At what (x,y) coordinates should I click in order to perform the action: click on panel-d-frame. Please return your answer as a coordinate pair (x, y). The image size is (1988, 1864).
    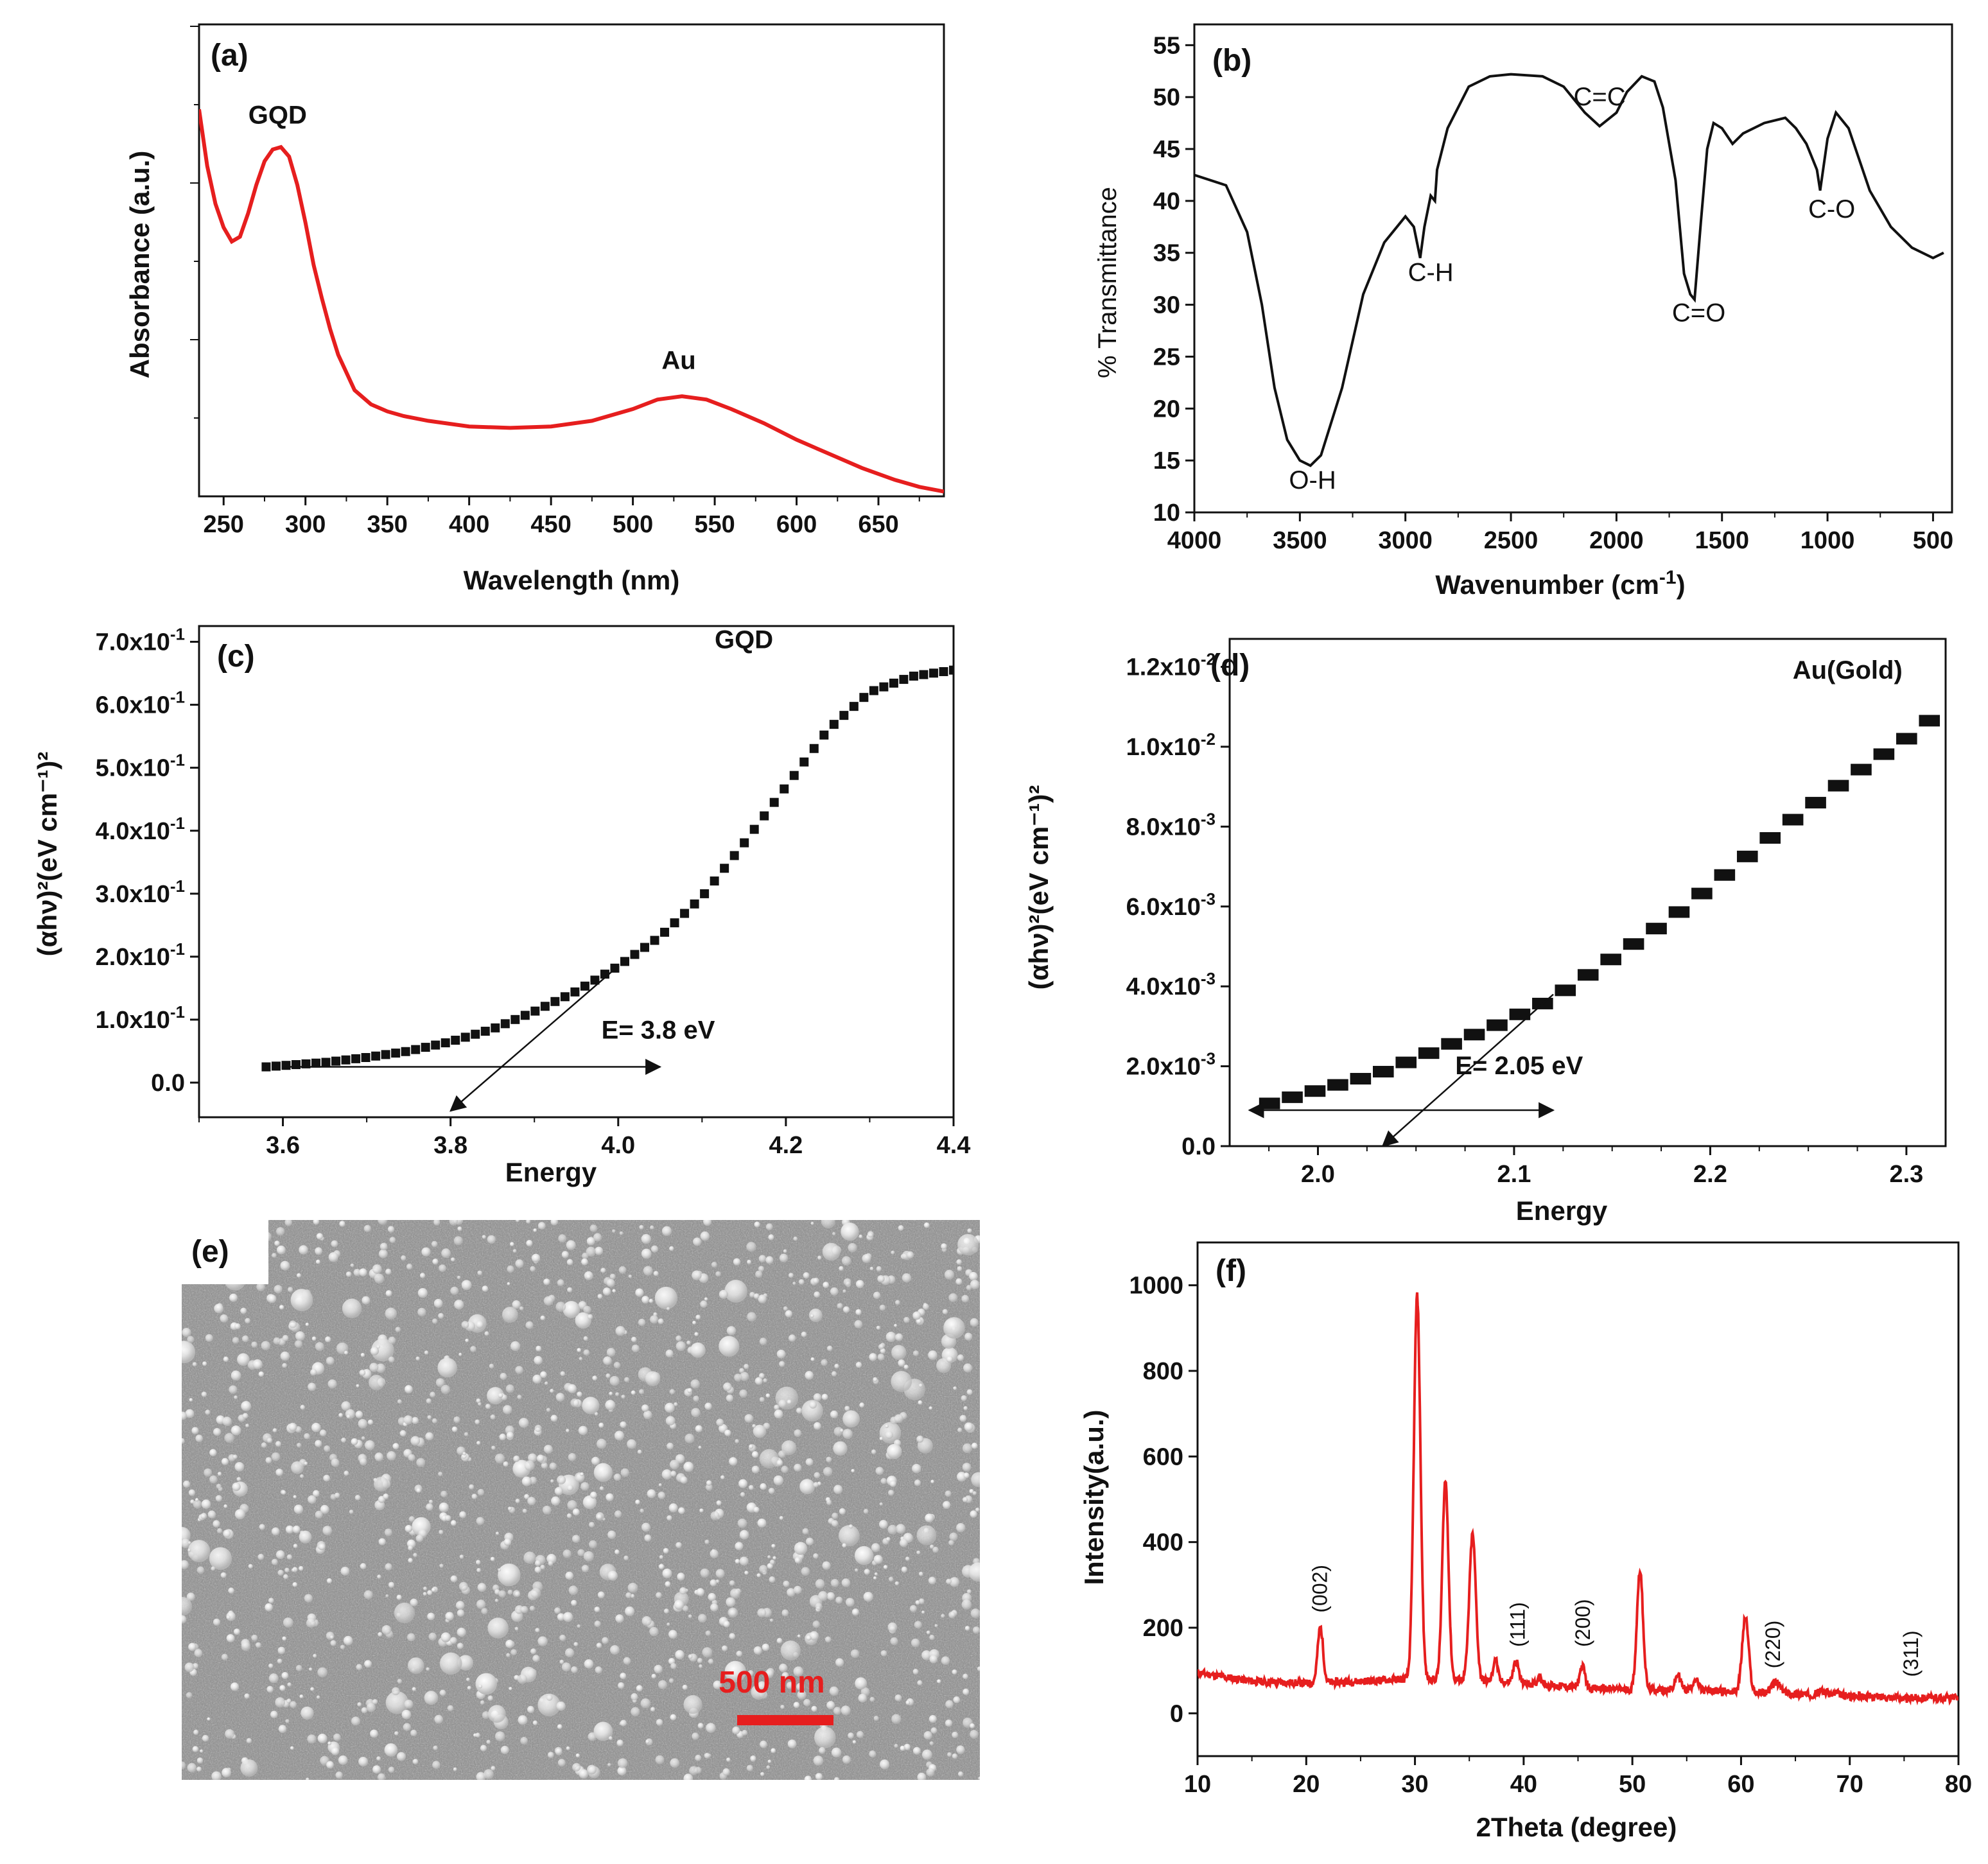
    Looking at the image, I should click on (1587, 892).